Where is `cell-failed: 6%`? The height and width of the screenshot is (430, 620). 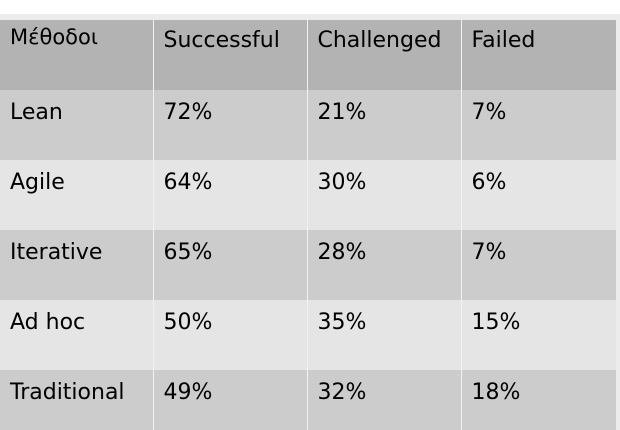
cell-failed: 6% is located at coordinates (489, 182).